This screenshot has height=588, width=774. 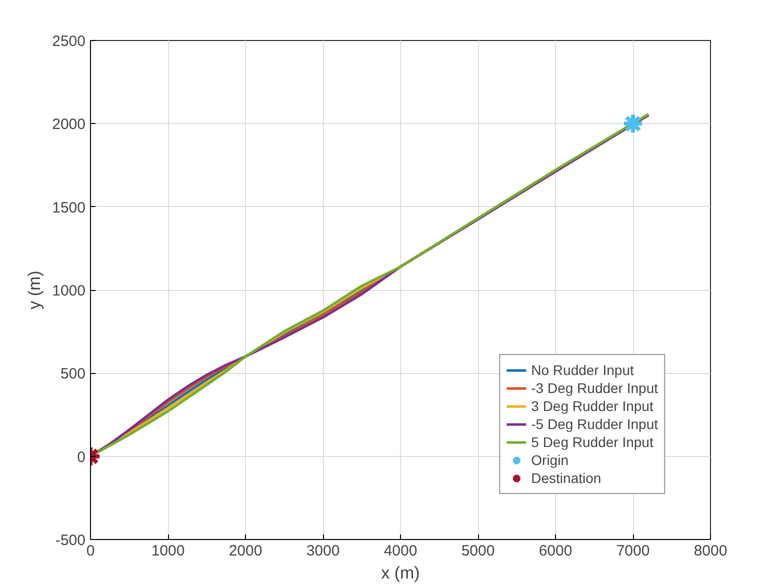 What do you see at coordinates (549, 460) in the screenshot?
I see `legend-label: Origin` at bounding box center [549, 460].